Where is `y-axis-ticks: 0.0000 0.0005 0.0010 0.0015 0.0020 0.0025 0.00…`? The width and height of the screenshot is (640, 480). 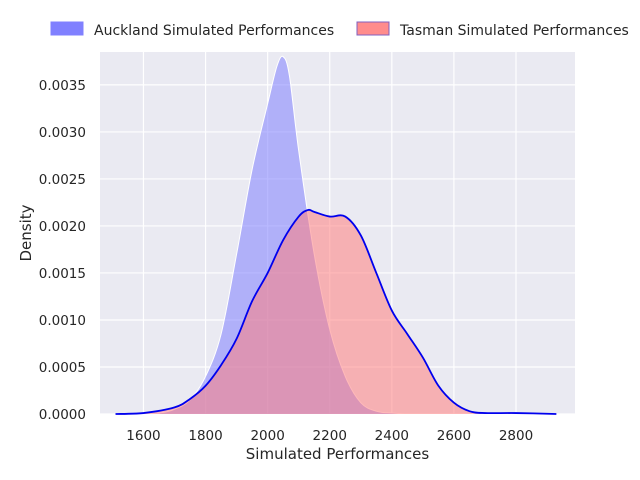 y-axis-ticks: 0.0000 0.0005 0.0010 0.0015 0.0020 0.0025 0.00… is located at coordinates (62, 250).